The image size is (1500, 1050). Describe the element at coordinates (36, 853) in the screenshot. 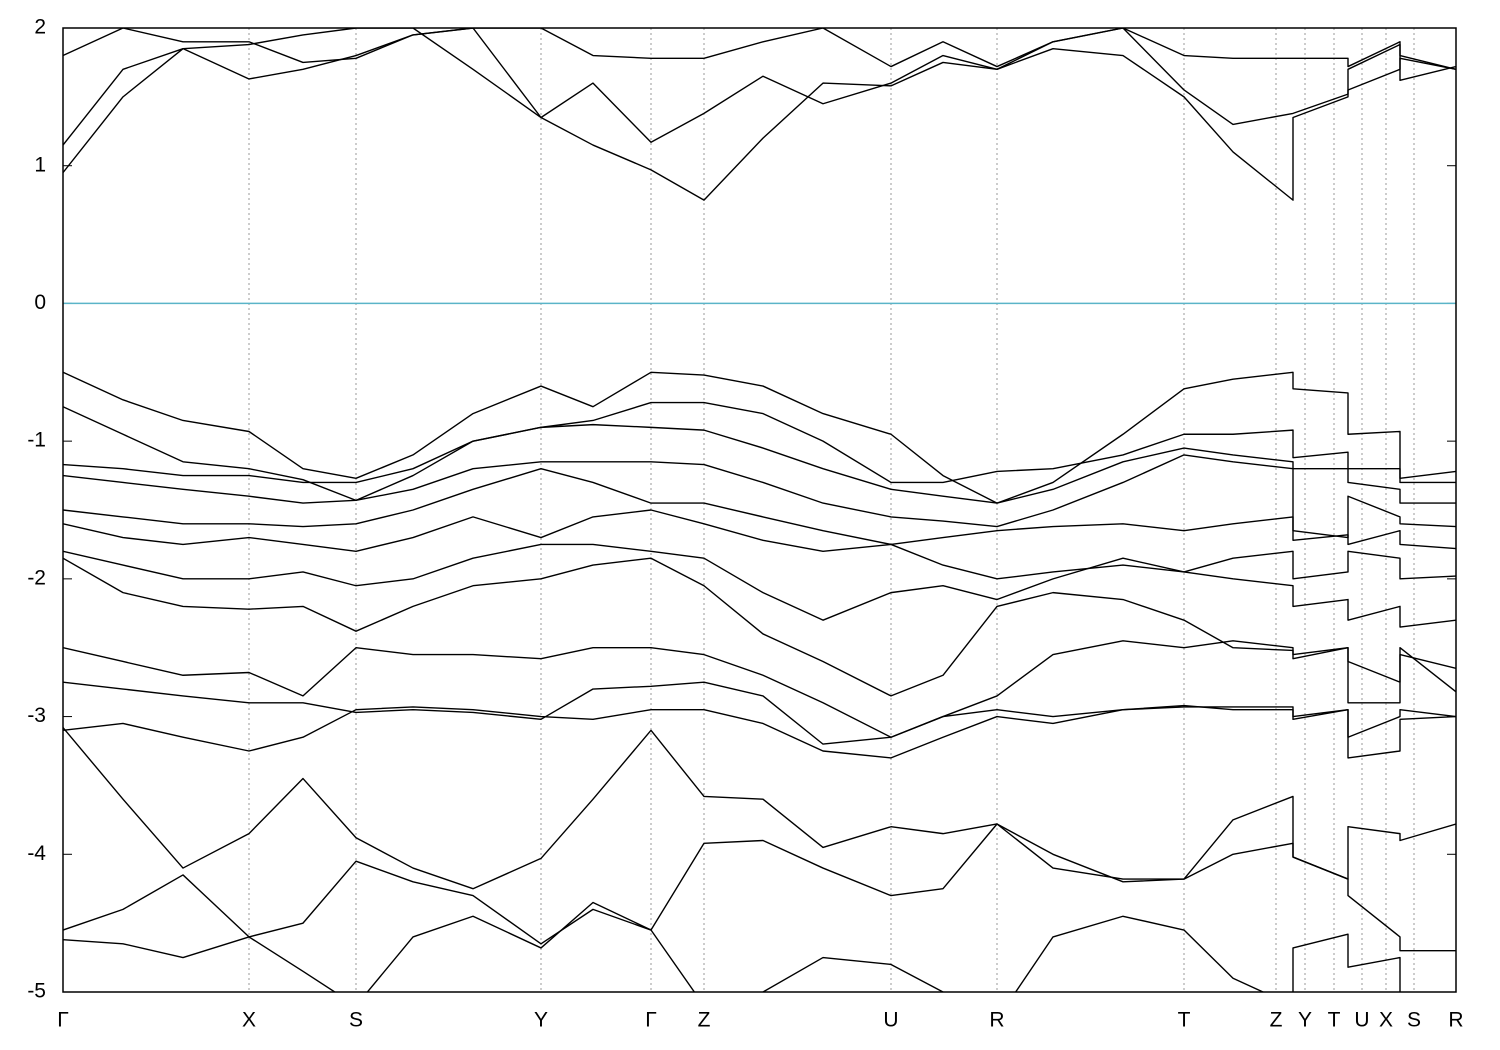

I see `y-tick-label: -4` at that location.